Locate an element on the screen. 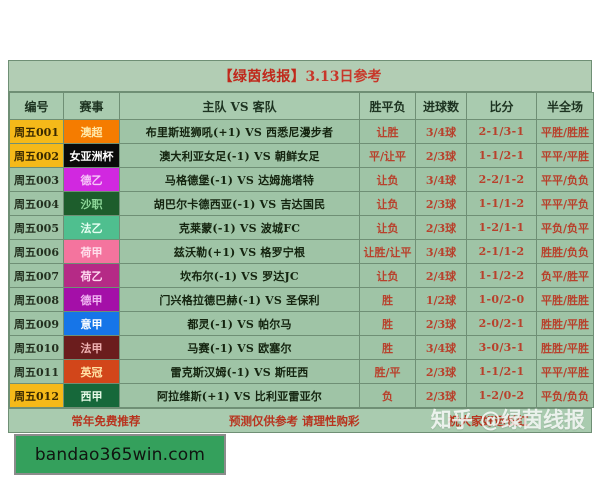 This screenshot has width=600, height=480. table-title: 【绿茵线报】3.13日参考 is located at coordinates (300, 76).